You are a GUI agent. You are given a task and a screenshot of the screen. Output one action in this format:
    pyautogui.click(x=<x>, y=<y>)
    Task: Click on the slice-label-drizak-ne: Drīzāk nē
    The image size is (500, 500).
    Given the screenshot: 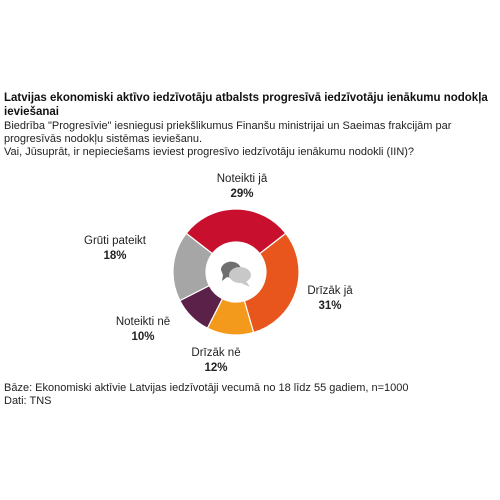 What is the action you would take?
    pyautogui.click(x=215, y=353)
    